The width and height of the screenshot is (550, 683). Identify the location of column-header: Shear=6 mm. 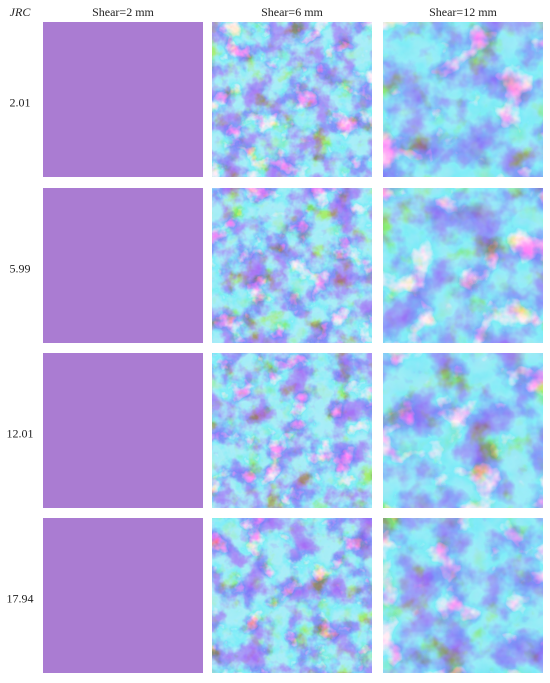
(292, 12).